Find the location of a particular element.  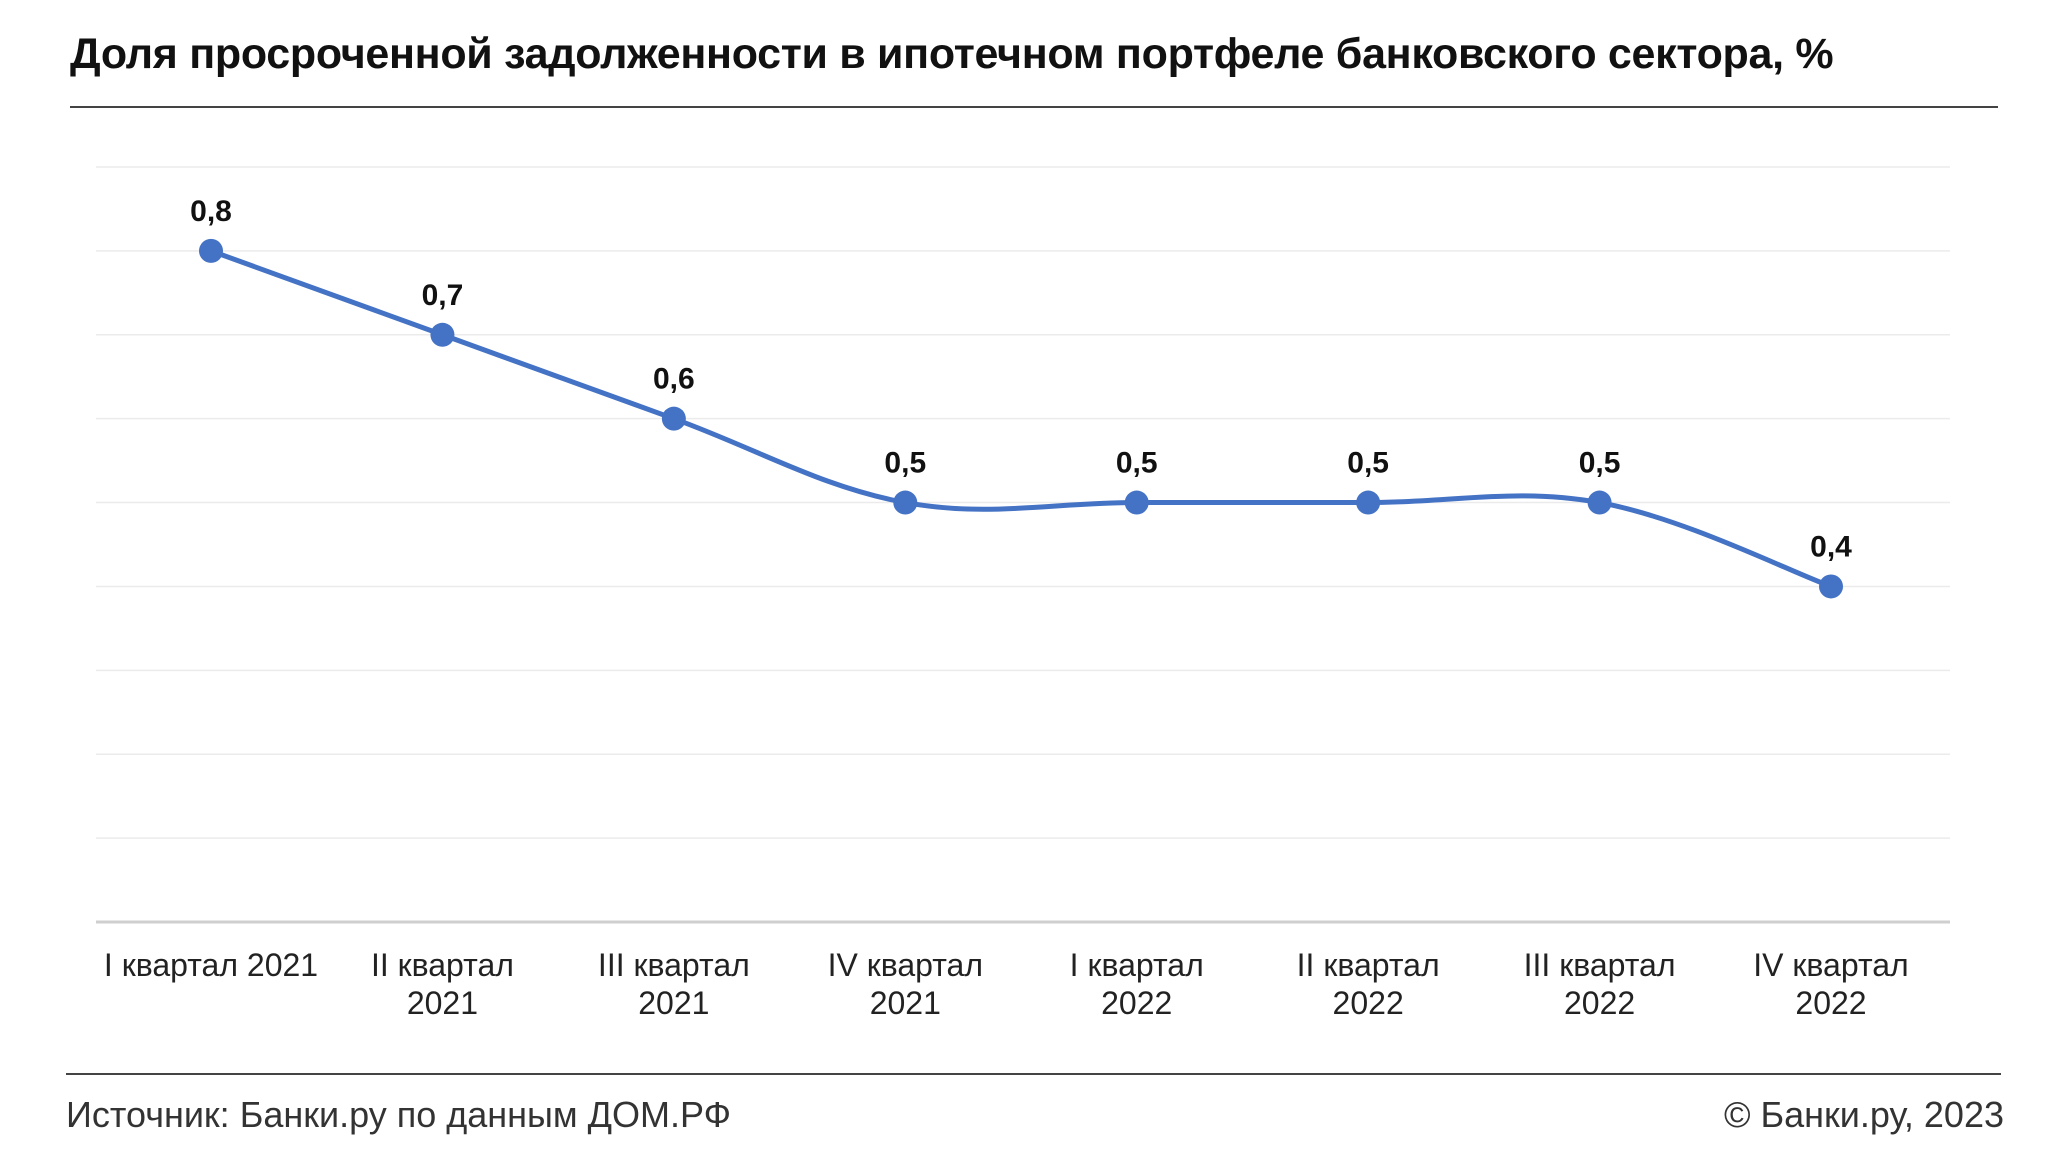

source-note: Источник: Банки.ру по данным ДОМ.РФ is located at coordinates (398, 1114).